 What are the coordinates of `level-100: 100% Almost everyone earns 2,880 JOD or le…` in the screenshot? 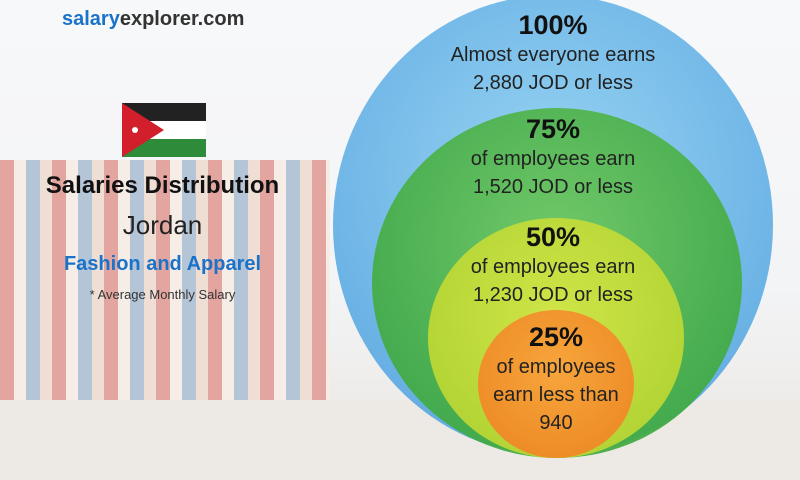 It's located at (553, 52).